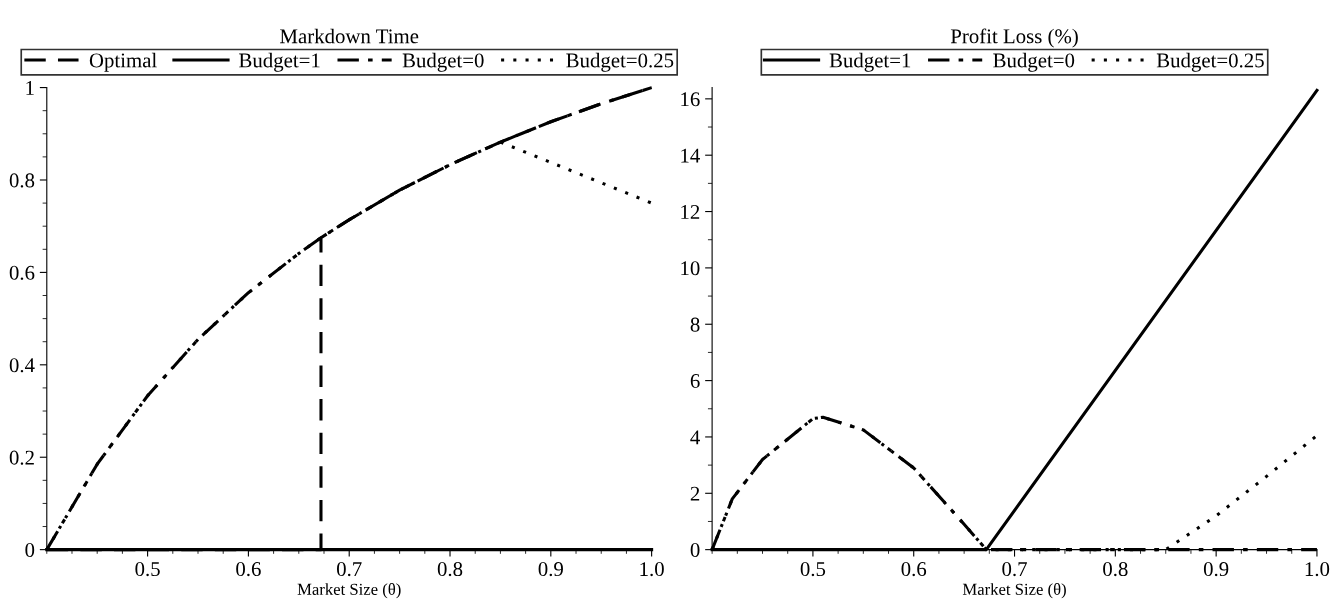 Image resolution: width=1337 pixels, height=604 pixels. What do you see at coordinates (695, 324) in the screenshot?
I see `y-tick-label: 8` at bounding box center [695, 324].